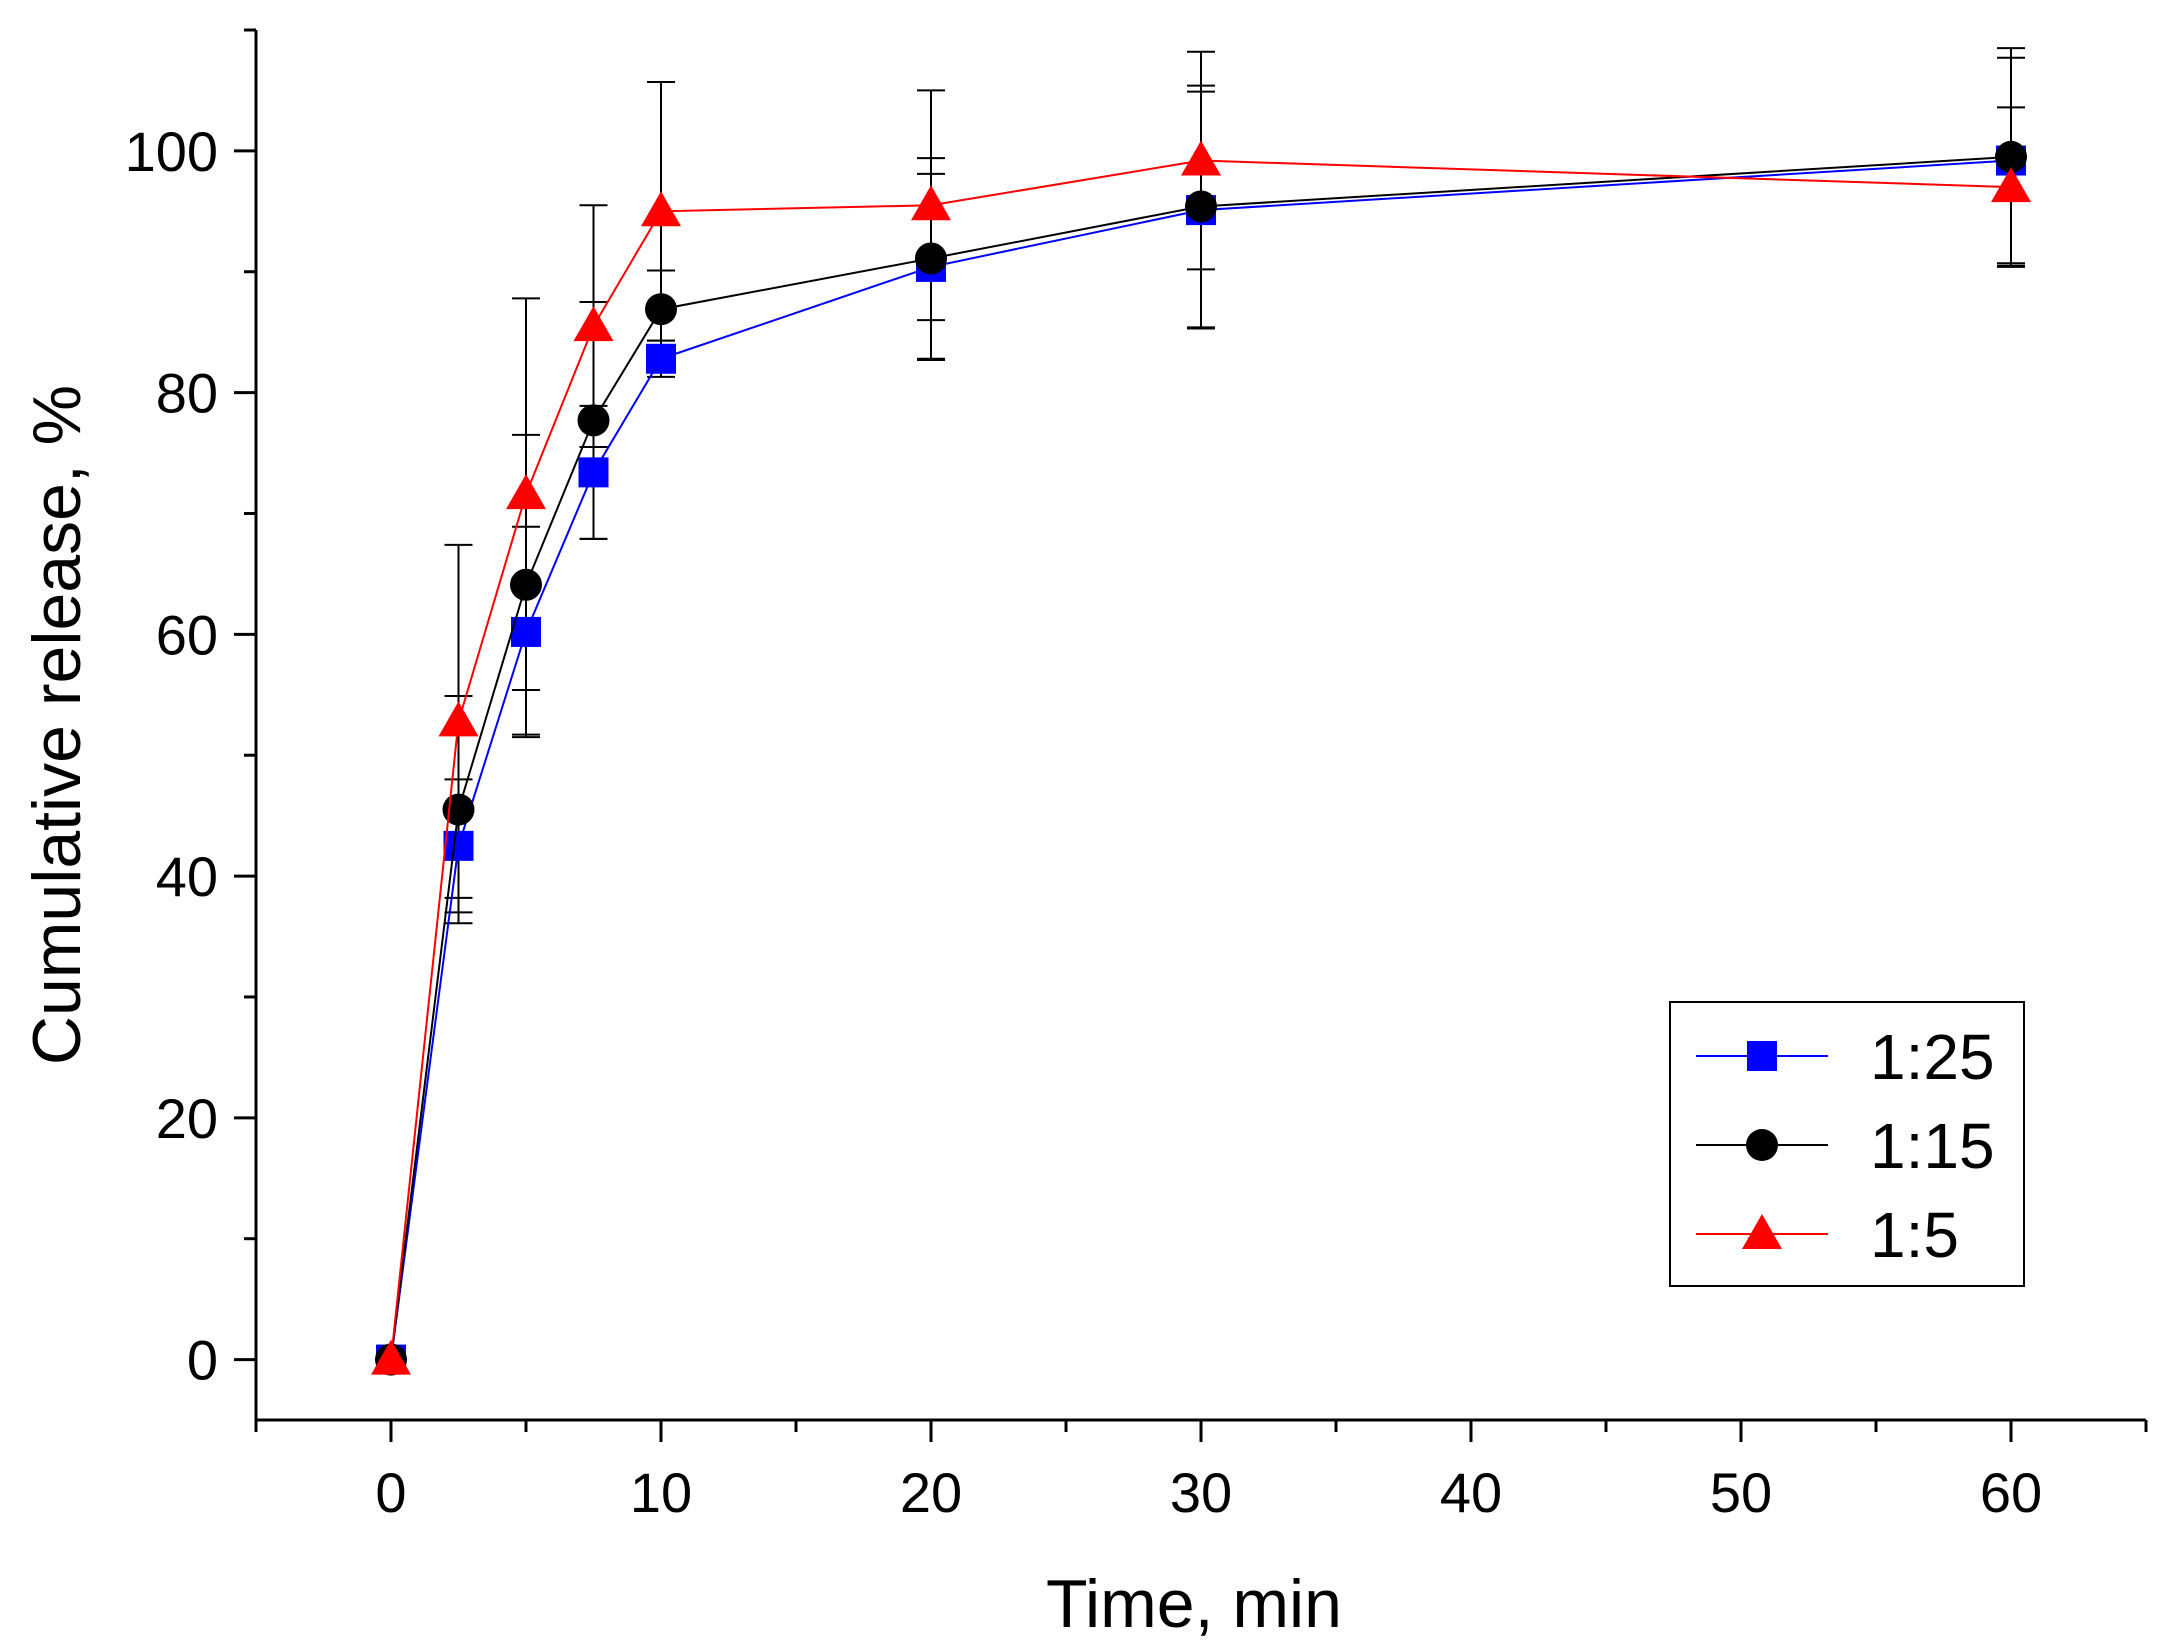 Image resolution: width=2168 pixels, height=1651 pixels. I want to click on y-tick-label: 20, so click(187, 1118).